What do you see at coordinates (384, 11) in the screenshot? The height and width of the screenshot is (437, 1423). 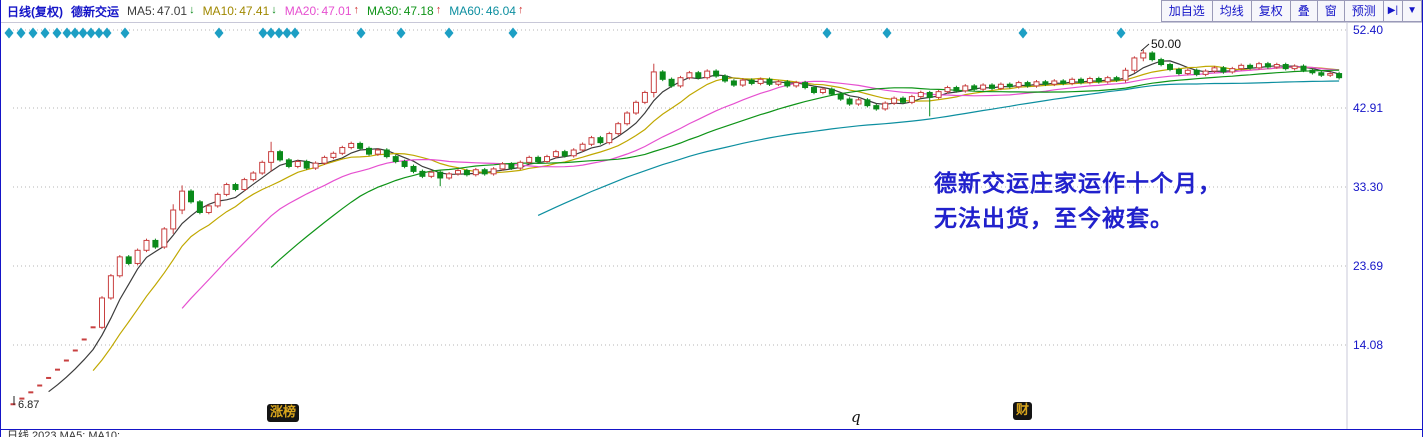 I see `ma30-label: MA30:` at bounding box center [384, 11].